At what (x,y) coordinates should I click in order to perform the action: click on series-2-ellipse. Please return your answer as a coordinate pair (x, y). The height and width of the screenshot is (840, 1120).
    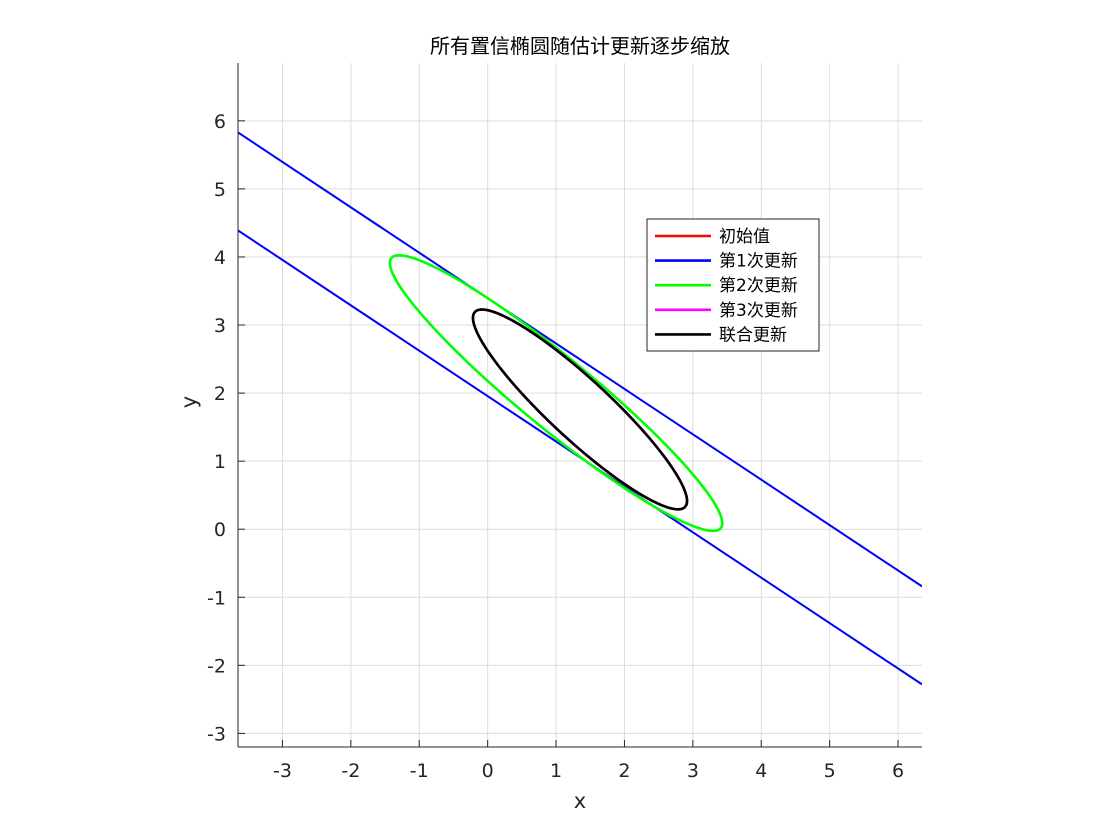
    Looking at the image, I should click on (556, 393).